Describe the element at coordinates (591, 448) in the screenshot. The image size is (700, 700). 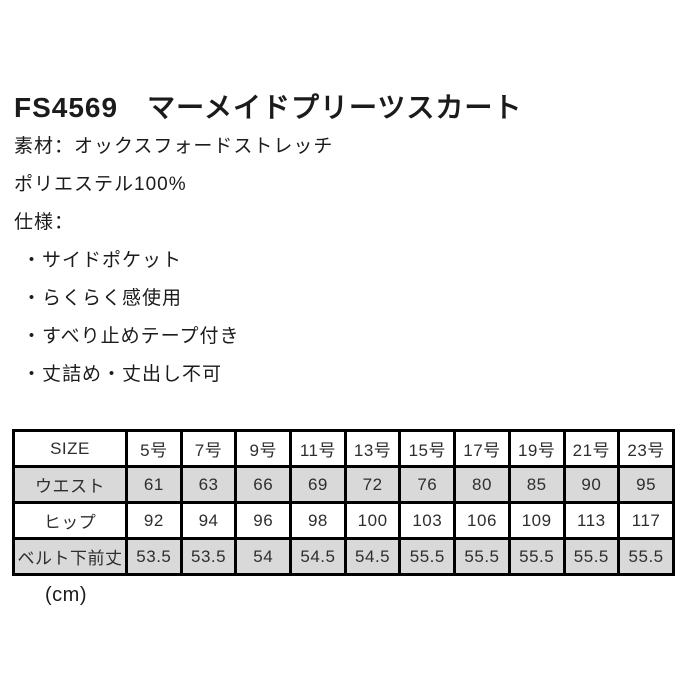
I see `size-header-cell: 21号` at that location.